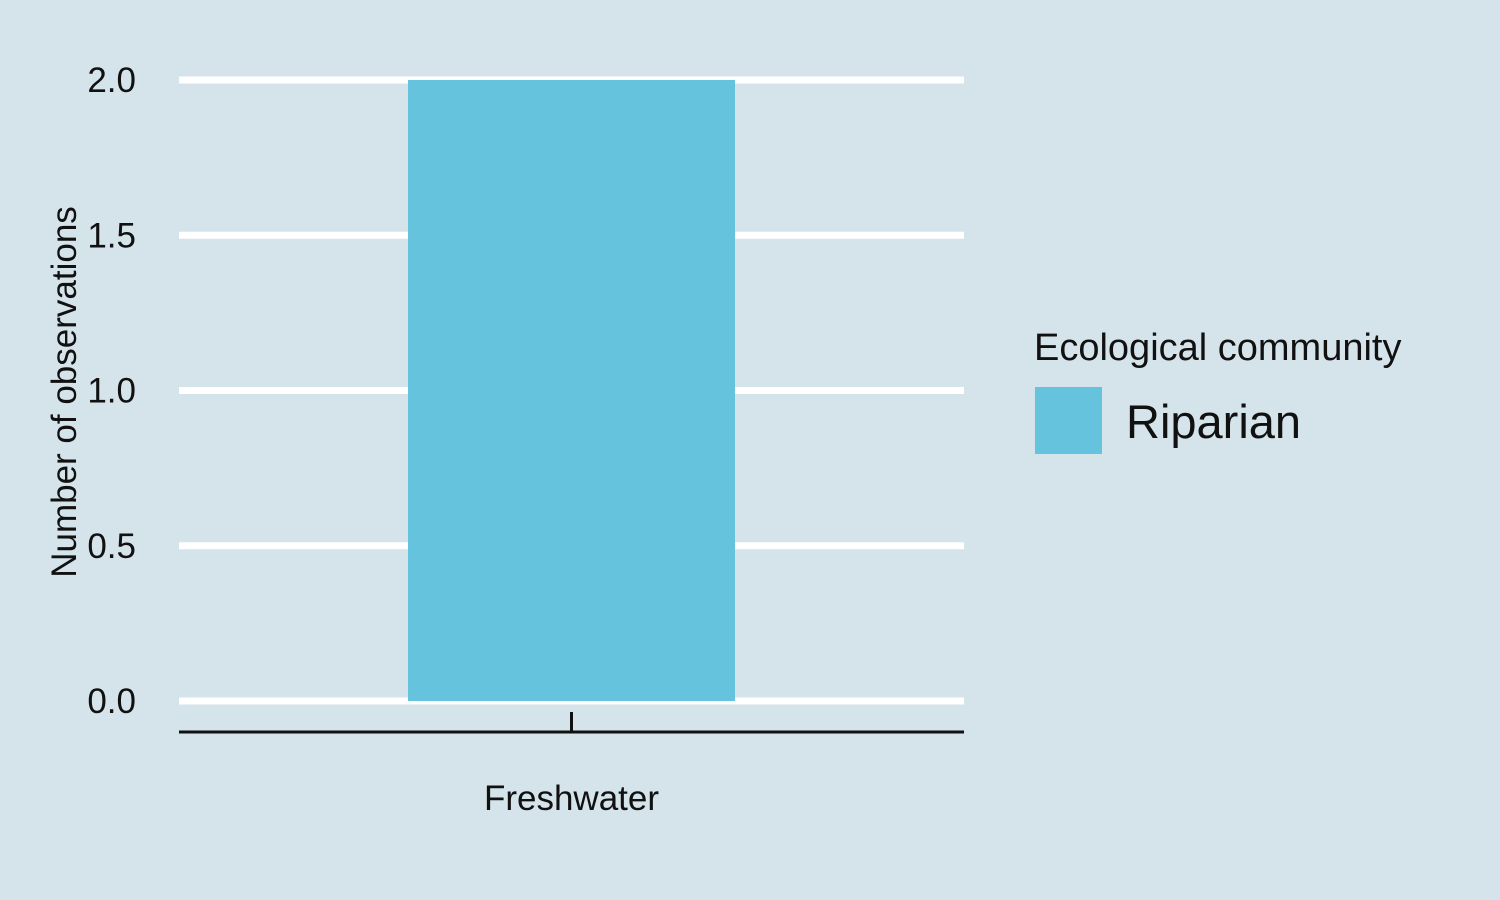 This screenshot has height=900, width=1500. I want to click on y-axis-title: Number of observations, so click(64, 392).